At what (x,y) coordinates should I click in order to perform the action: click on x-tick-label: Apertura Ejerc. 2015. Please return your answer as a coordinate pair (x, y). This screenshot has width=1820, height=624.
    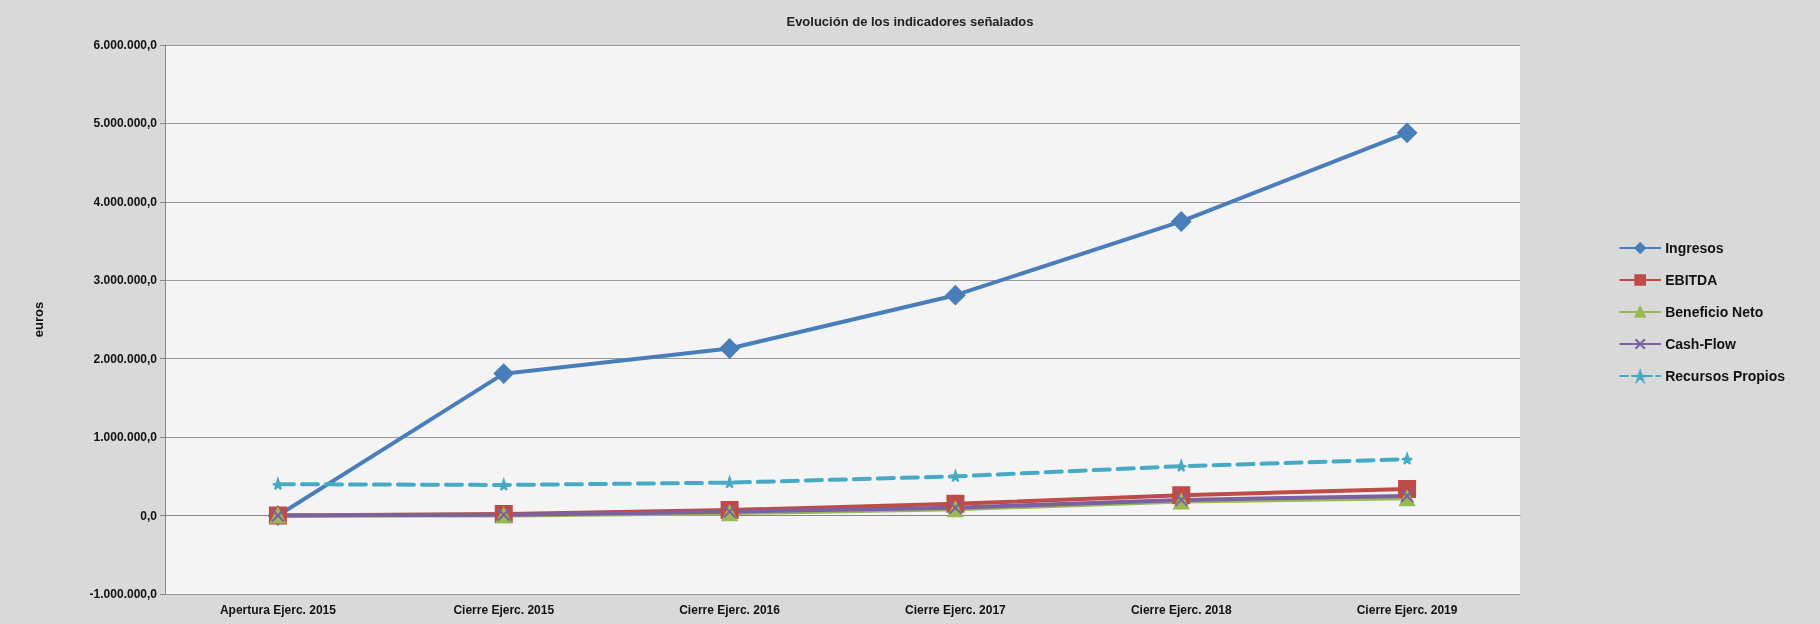
    Looking at the image, I should click on (278, 610).